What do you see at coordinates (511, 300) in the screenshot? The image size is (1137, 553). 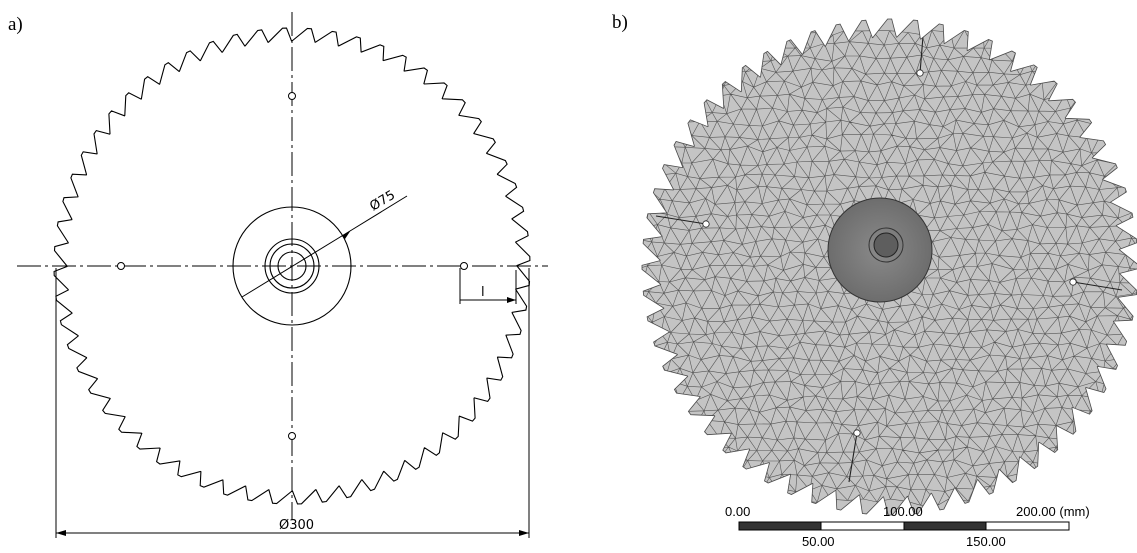 I see `tooth-dim-arrowhead` at bounding box center [511, 300].